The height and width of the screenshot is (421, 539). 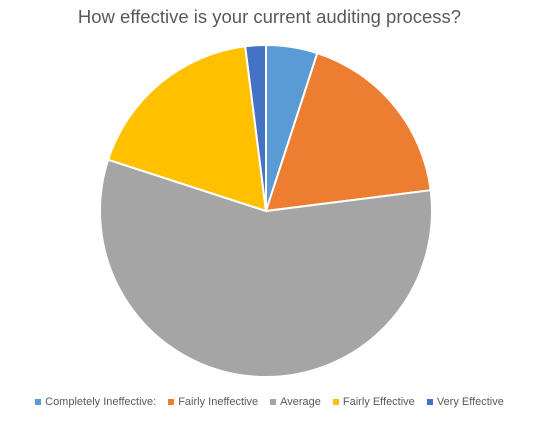 I want to click on pie-slice-fairly-ineffective, so click(x=348, y=132).